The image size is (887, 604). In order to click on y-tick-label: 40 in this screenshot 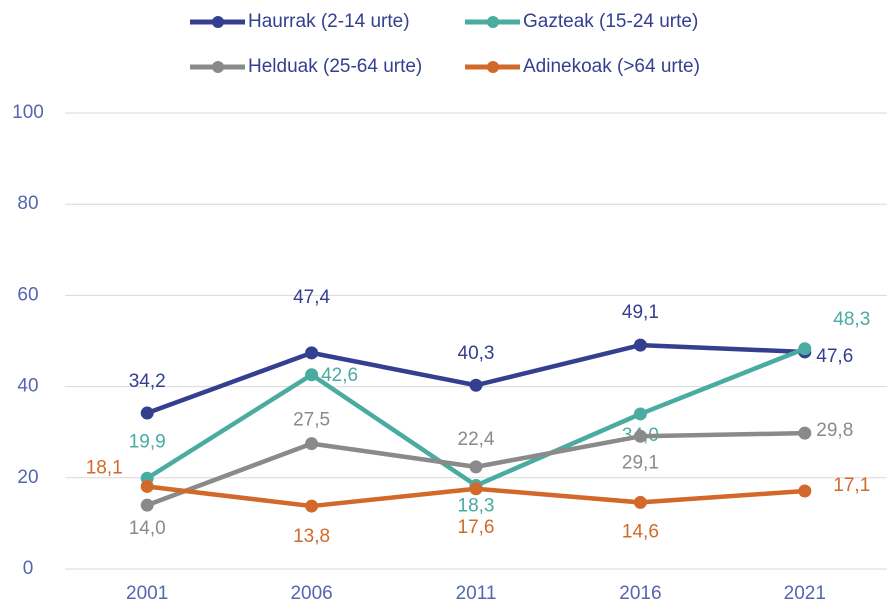, I will do `click(27, 386)`.